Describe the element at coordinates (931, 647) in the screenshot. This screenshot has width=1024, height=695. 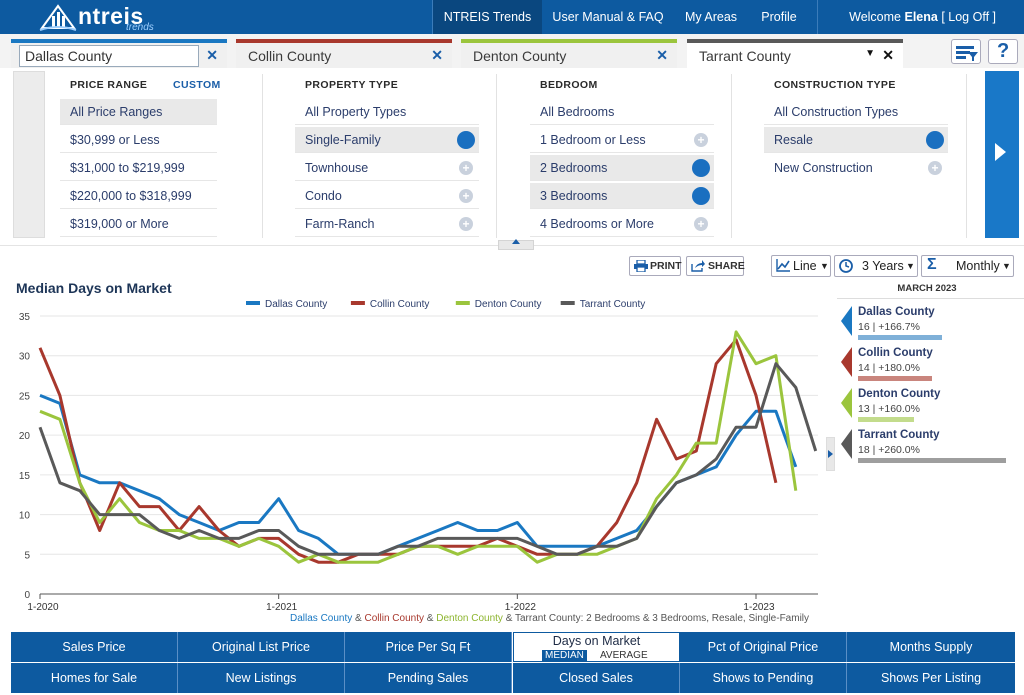
I see `metric-months-supply: Months Supply` at that location.